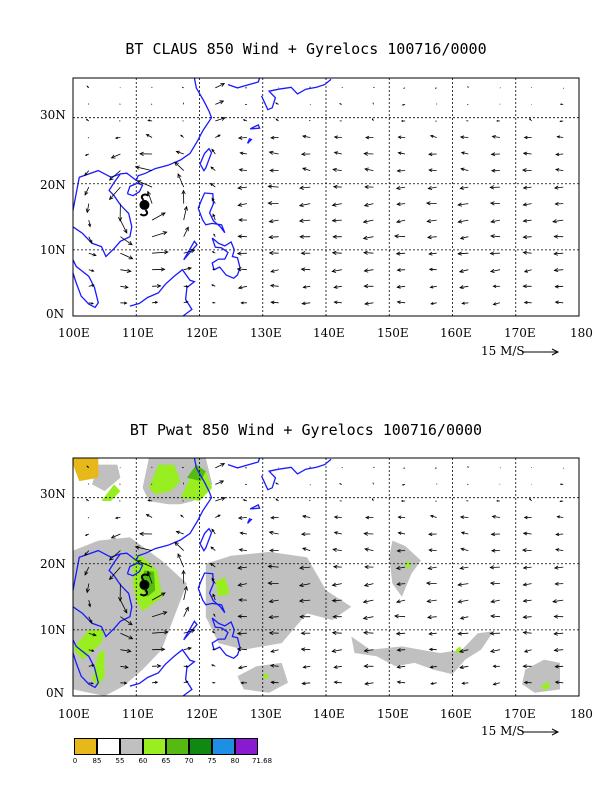 Image resolution: width=612 pixels, height=792 pixels. What do you see at coordinates (53, 494) in the screenshot?
I see `panel2-lat-label-30n: 30N` at bounding box center [53, 494].